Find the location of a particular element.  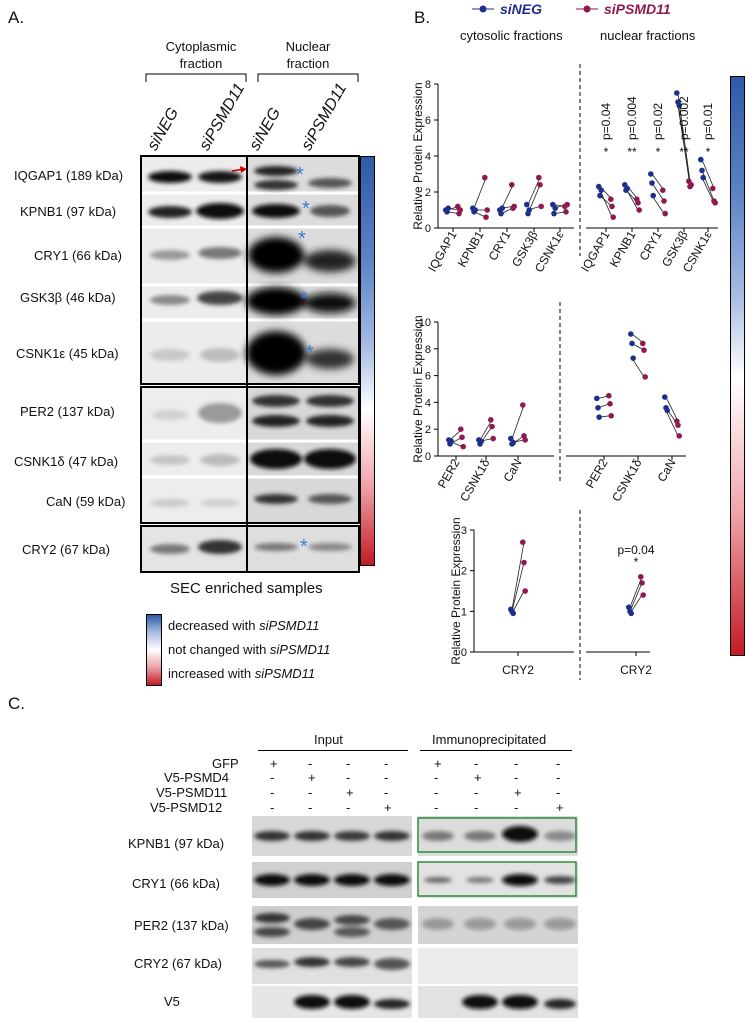

protein-label: PER2 (137 kDa) is located at coordinates (67, 411).